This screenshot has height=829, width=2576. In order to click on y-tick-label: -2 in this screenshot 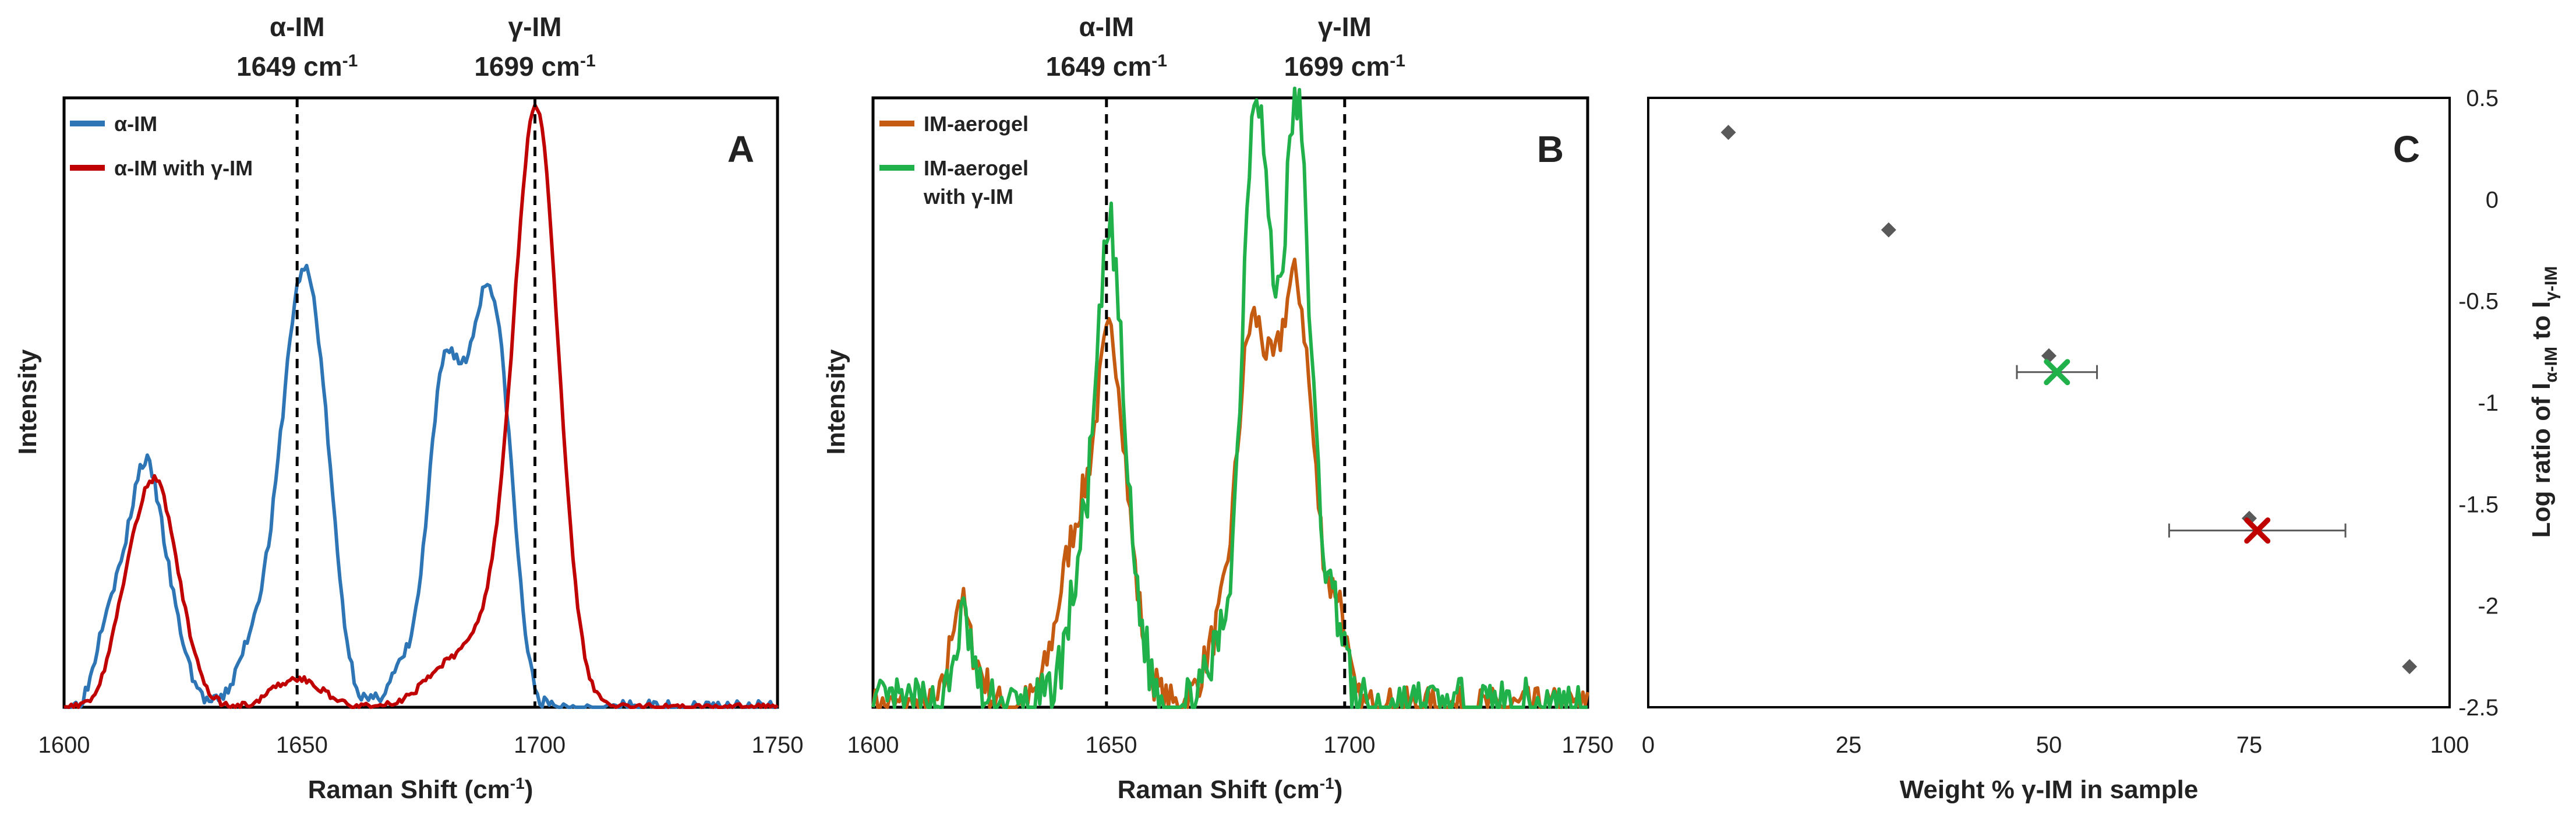, I will do `click(2488, 606)`.